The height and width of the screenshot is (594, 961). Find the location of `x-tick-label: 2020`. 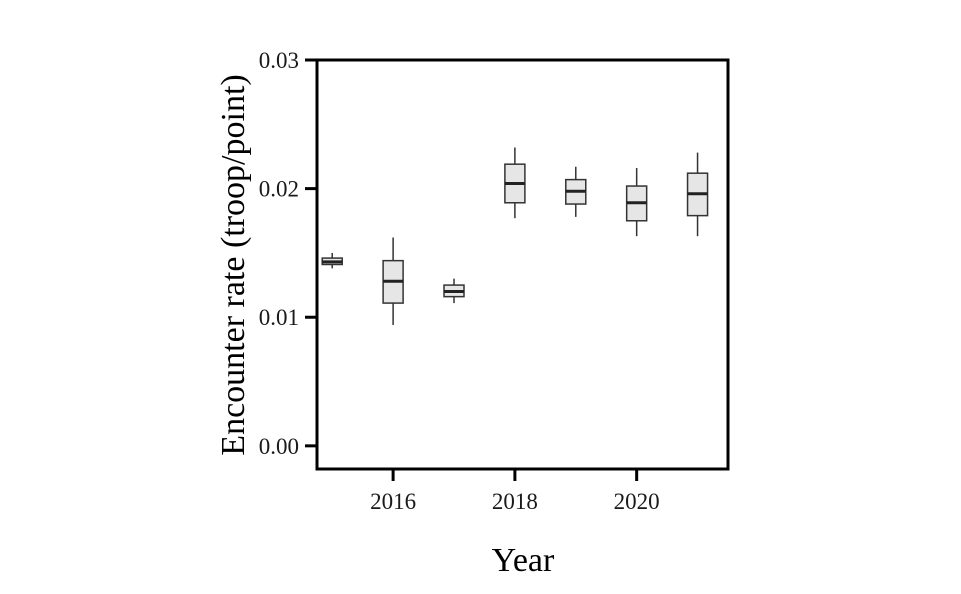

x-tick-label: 2020 is located at coordinates (637, 501).